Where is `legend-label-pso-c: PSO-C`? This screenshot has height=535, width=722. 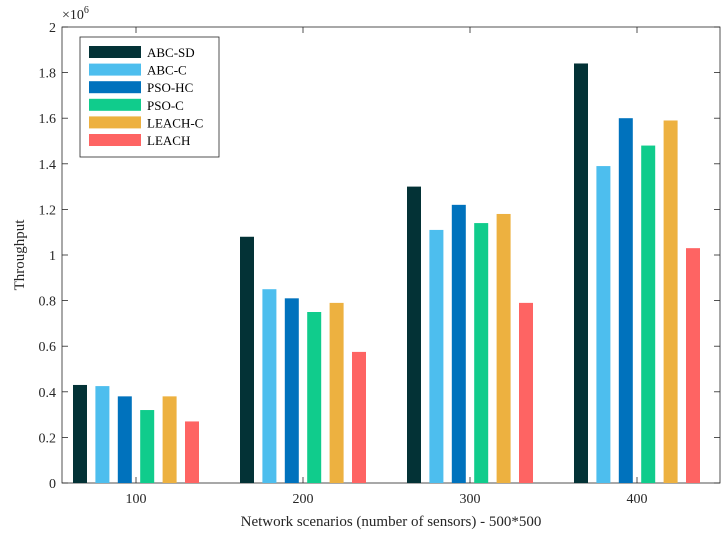 legend-label-pso-c: PSO-C is located at coordinates (165, 105).